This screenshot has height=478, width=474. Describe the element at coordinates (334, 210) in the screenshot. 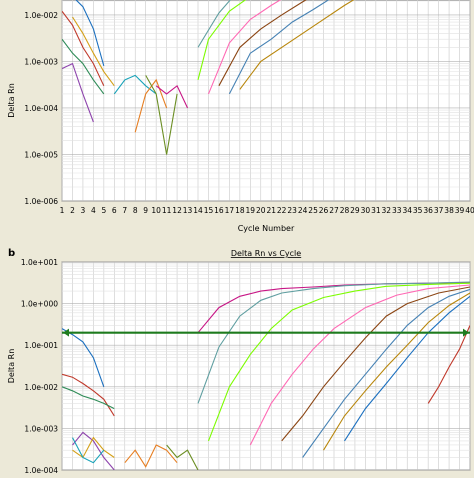

I see `x-tick-label: 27` at that location.